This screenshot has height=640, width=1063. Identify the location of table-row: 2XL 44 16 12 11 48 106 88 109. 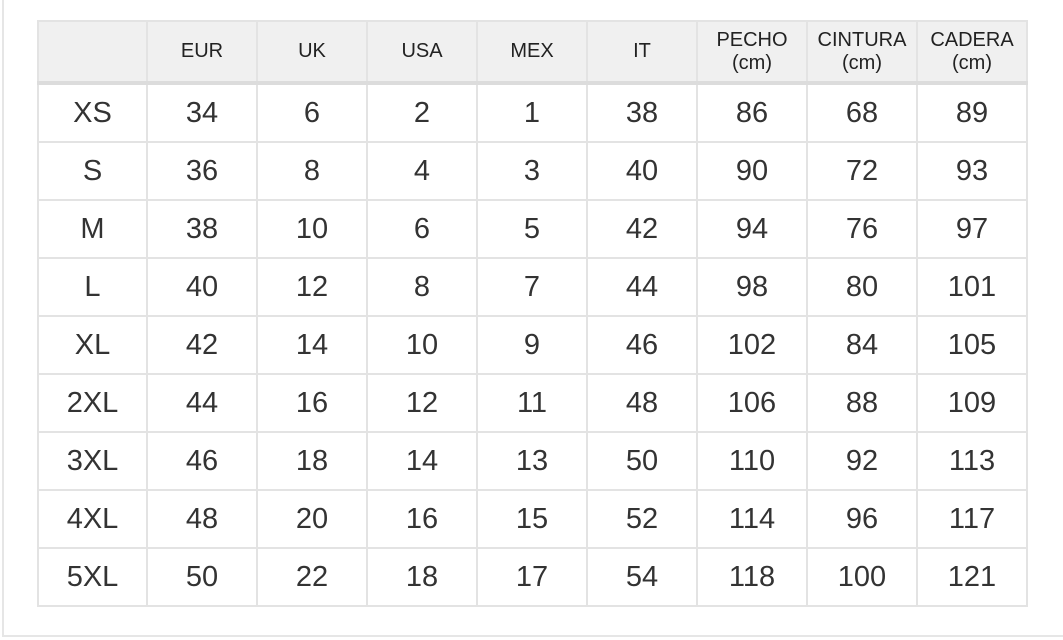
(532, 403).